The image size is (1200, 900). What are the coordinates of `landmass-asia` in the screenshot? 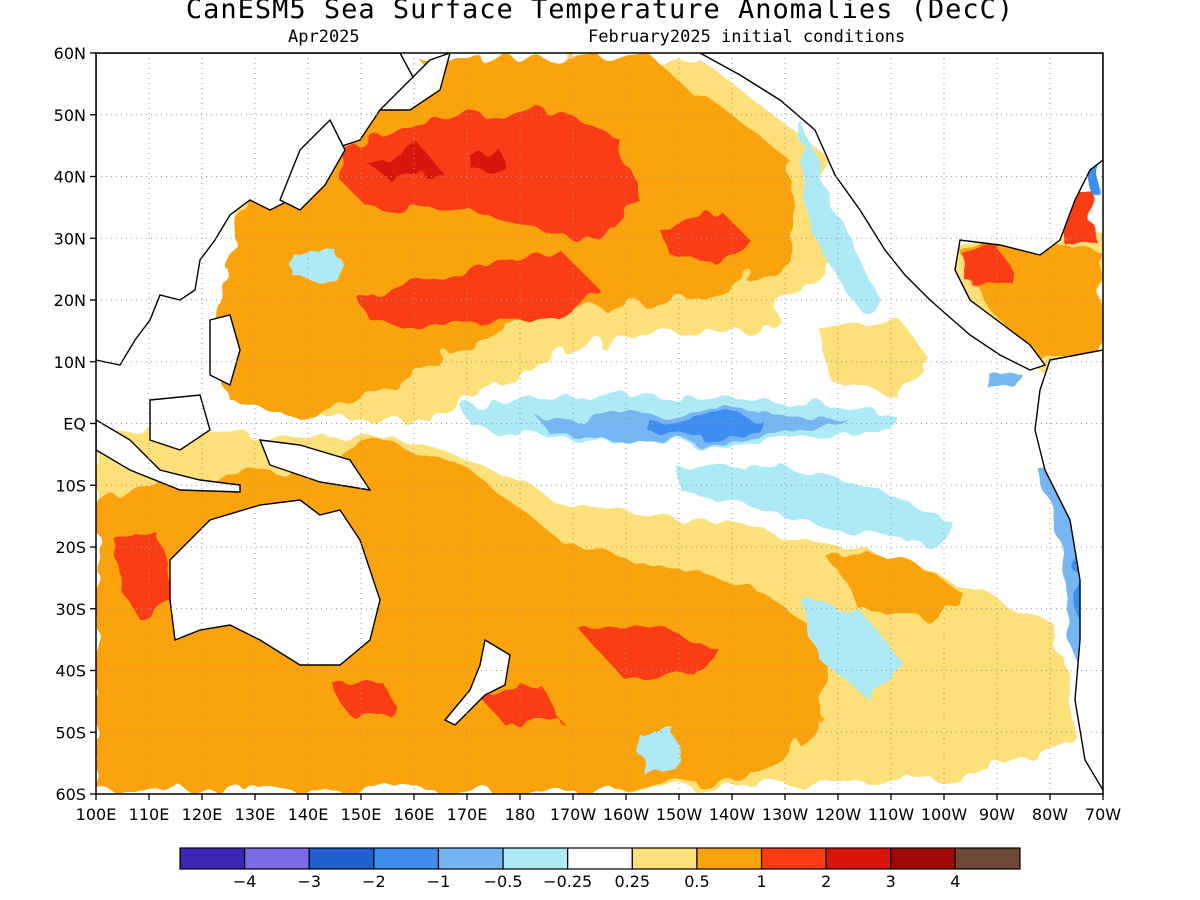 It's located at (258, 209).